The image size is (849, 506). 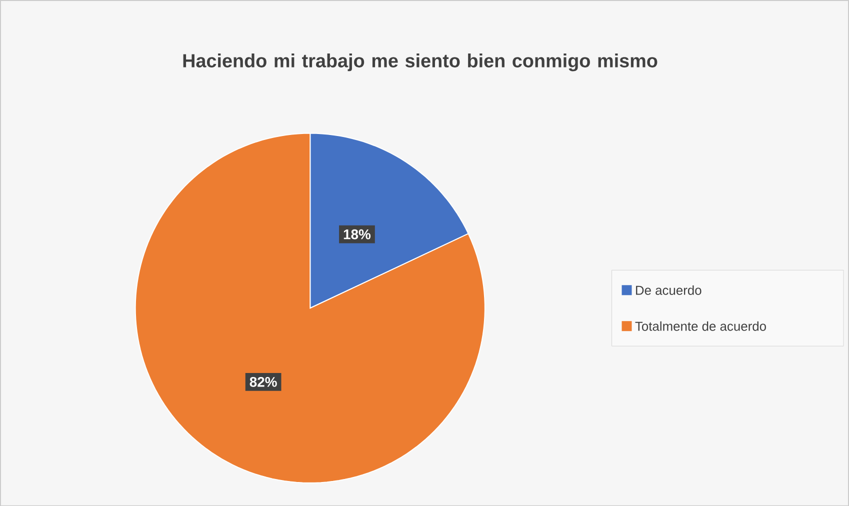 What do you see at coordinates (420, 62) in the screenshot?
I see `chart-title: Haciendo mi trabajo me siento bien conmigo mismo` at bounding box center [420, 62].